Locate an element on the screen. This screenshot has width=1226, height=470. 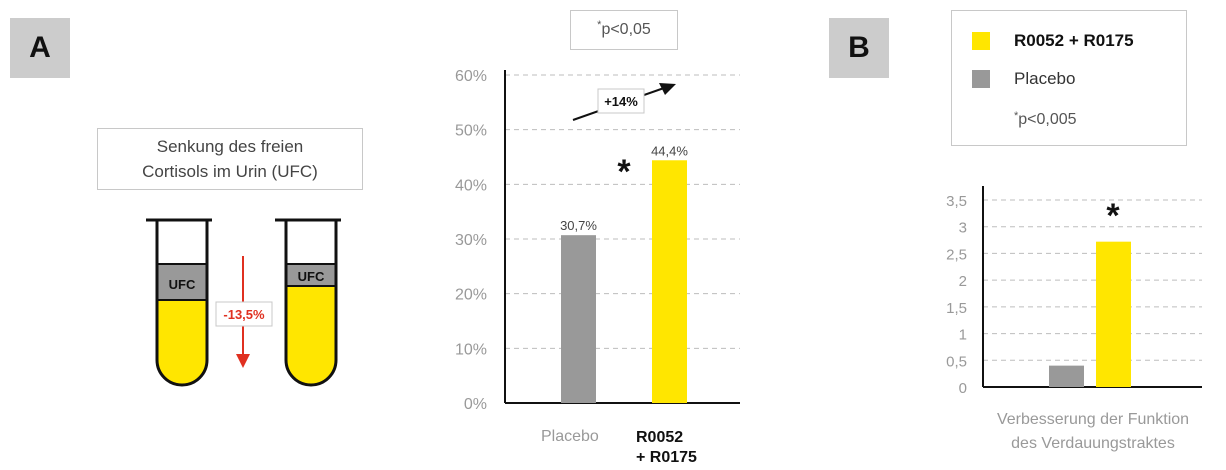
ufc-title-line1: Senkung des freien is located at coordinates (230, 146).